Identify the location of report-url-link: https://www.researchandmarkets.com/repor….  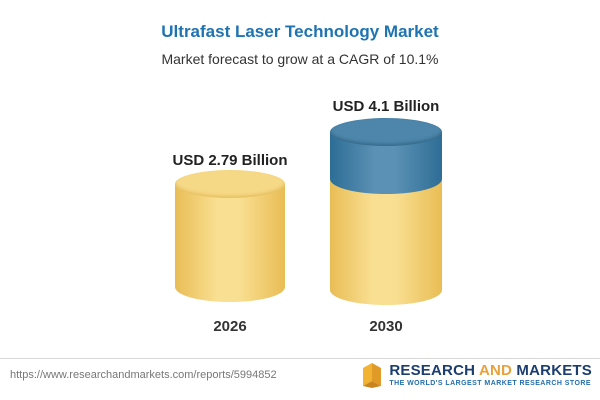
(143, 375).